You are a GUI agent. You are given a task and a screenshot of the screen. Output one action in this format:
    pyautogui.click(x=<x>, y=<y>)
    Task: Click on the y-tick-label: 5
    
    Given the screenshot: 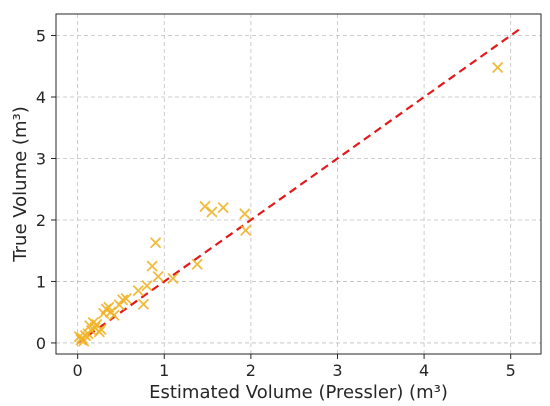 What is the action you would take?
    pyautogui.click(x=41, y=36)
    